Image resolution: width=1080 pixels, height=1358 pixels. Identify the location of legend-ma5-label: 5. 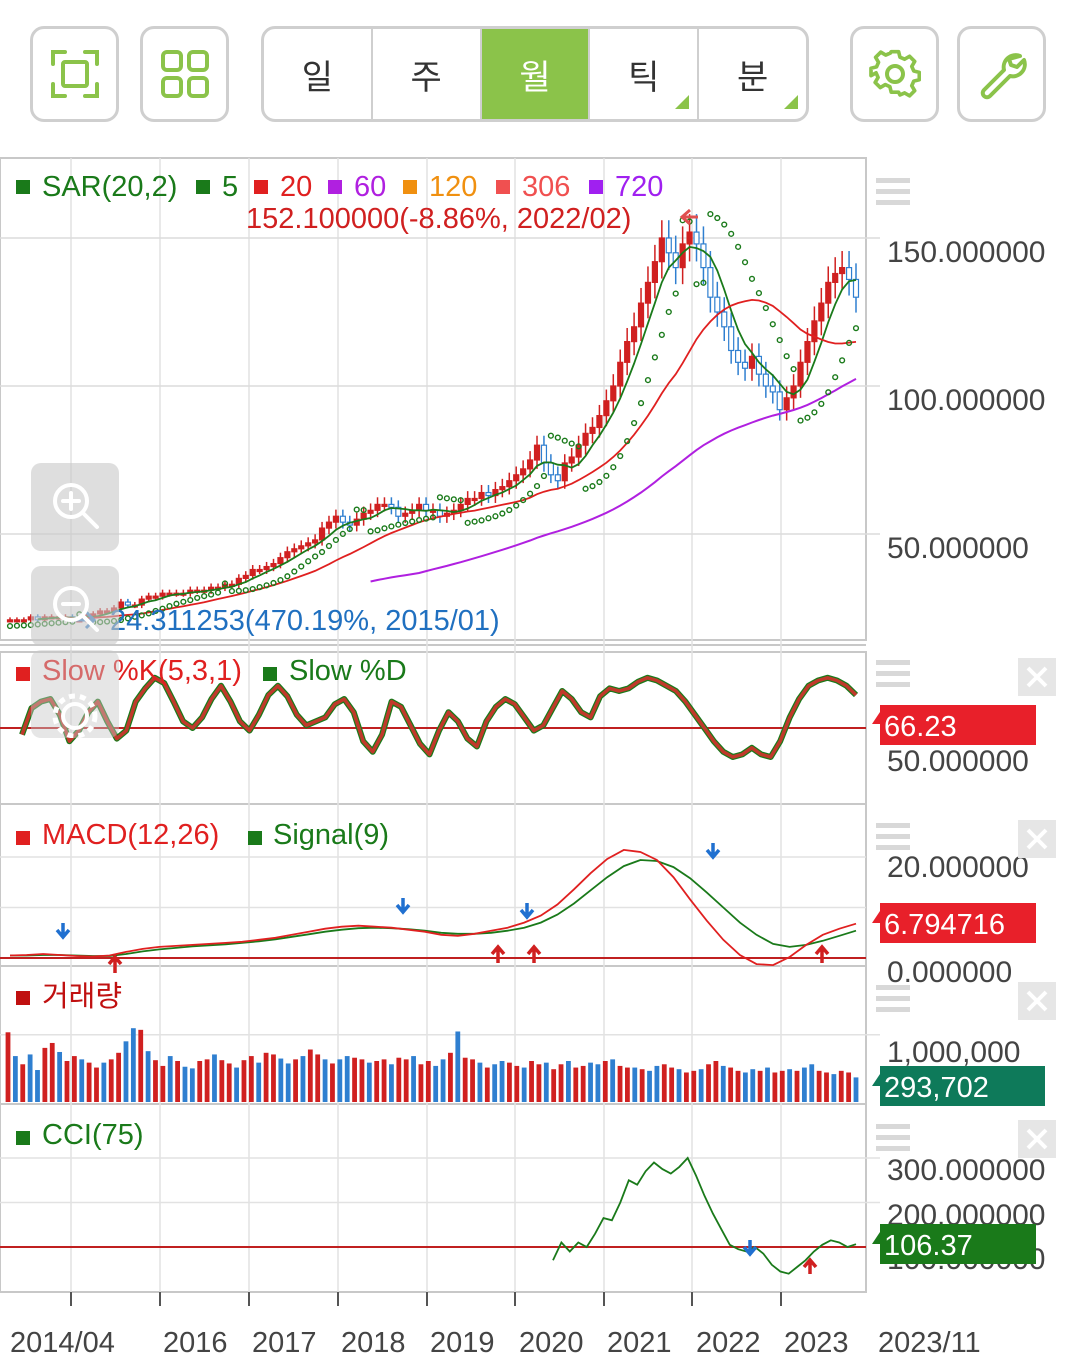
(230, 187).